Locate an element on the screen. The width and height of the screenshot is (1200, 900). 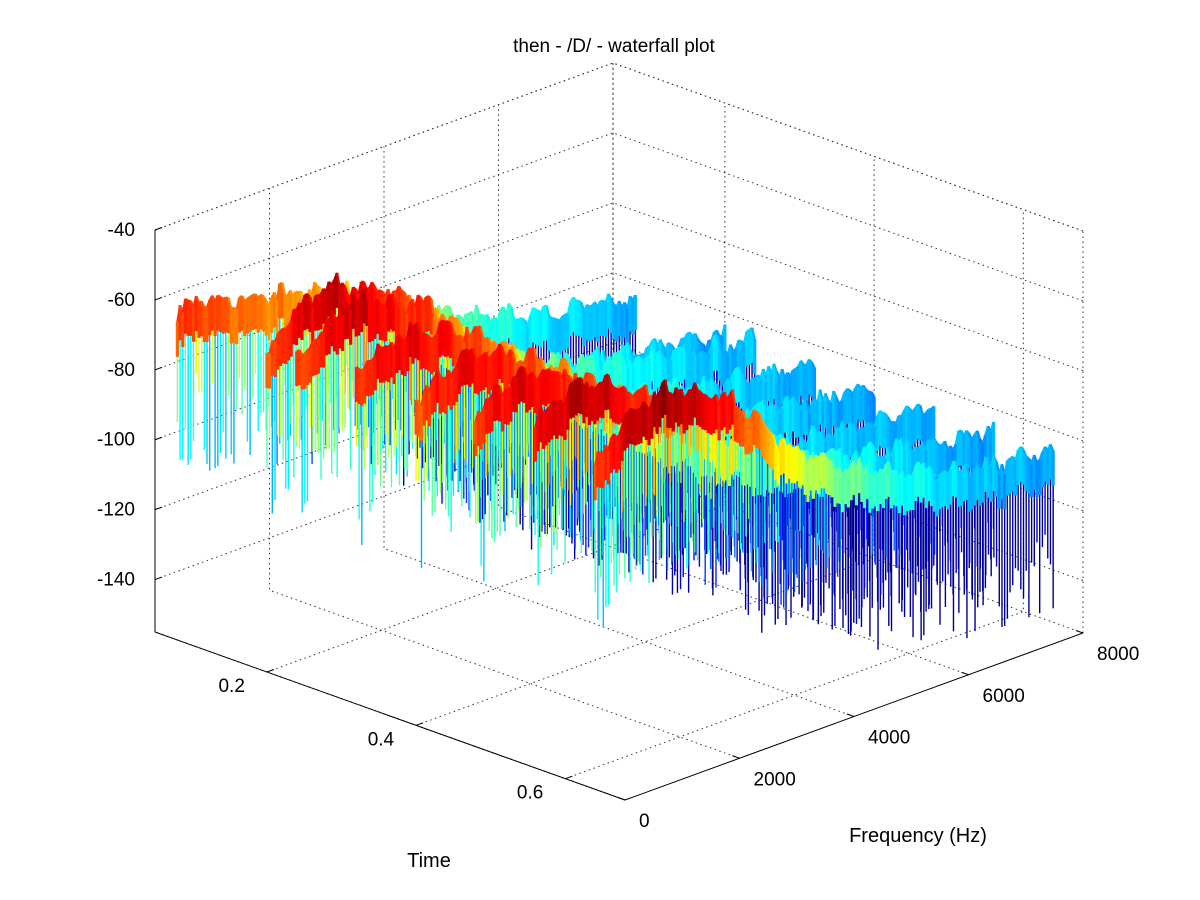
z-tick-label: -120 is located at coordinates (116, 510).